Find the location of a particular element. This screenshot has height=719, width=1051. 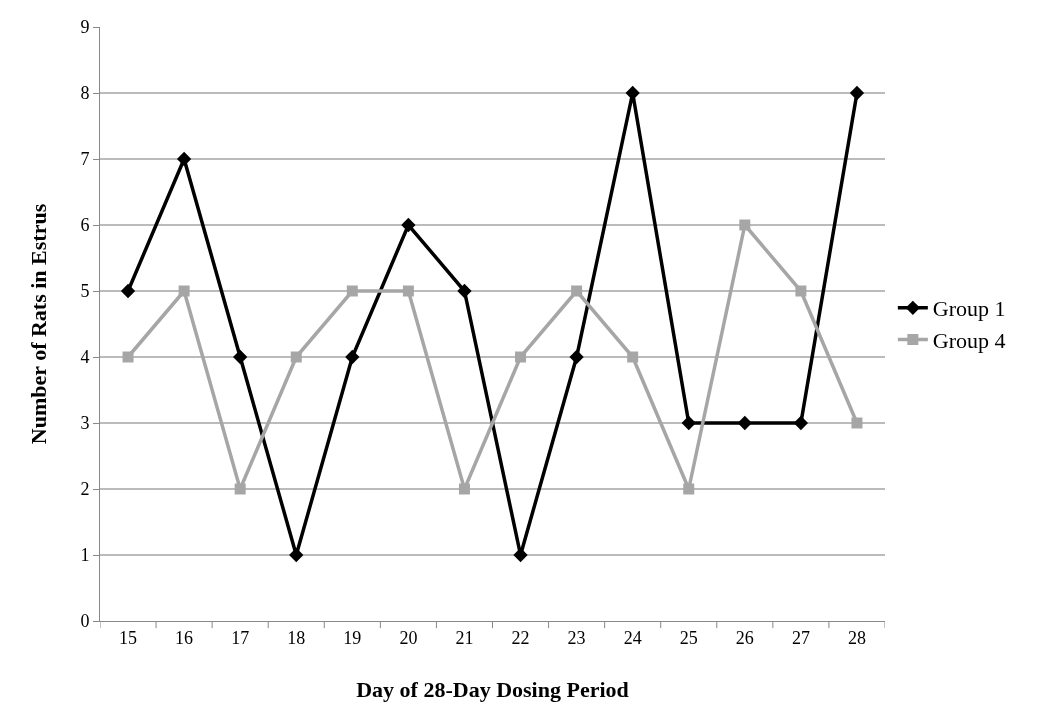

y-tick-label: 5 is located at coordinates (85, 291).